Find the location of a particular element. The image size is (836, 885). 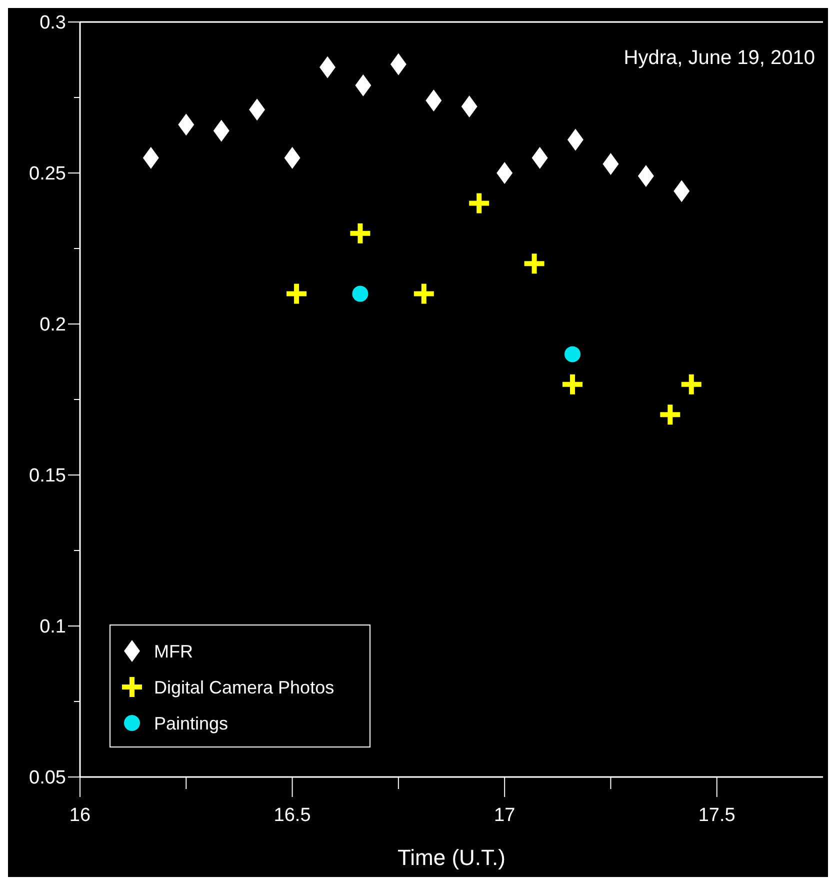

x-tick-label: 16 is located at coordinates (80, 815).